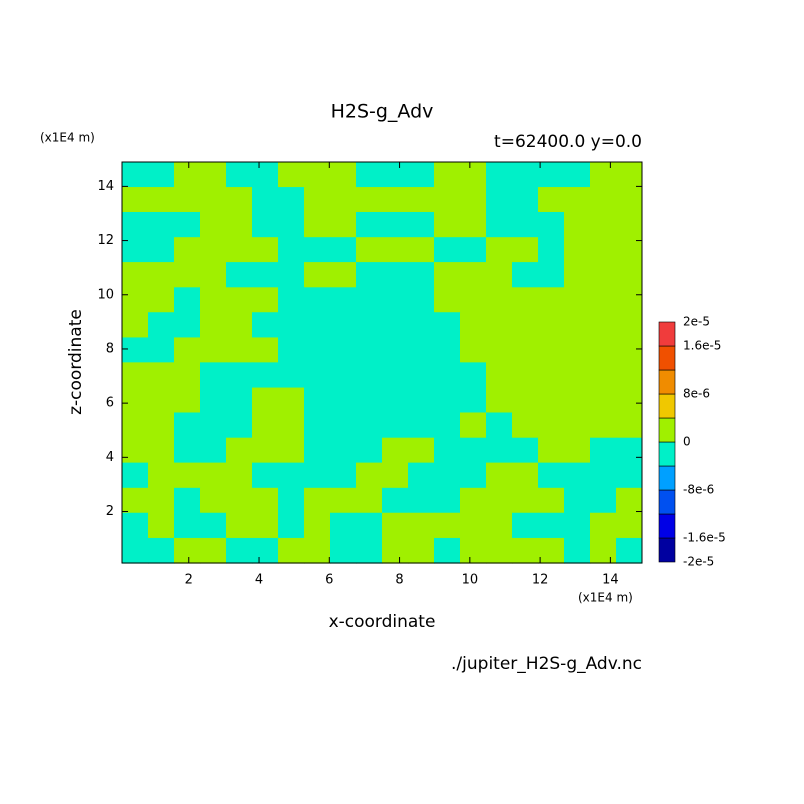  I want to click on x-tick-label: 14, so click(610, 580).